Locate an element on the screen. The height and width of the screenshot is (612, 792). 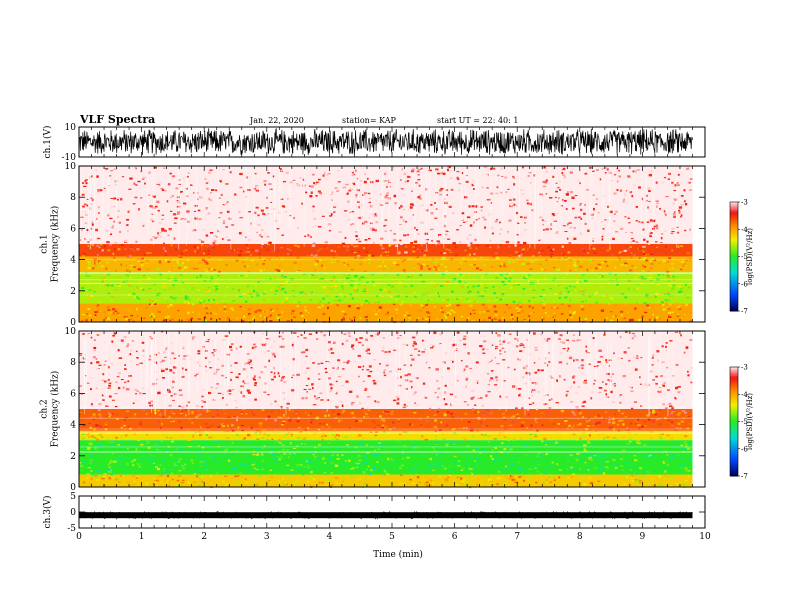
ch1-spectrogram-ytick-label: 6 is located at coordinates (73, 229).